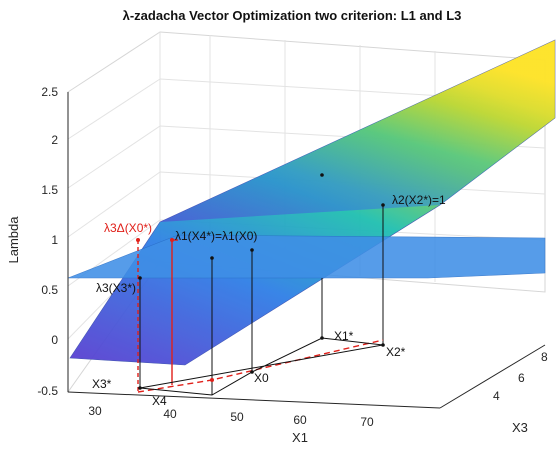  What do you see at coordinates (159, 401) in the screenshot?
I see `annotation-x4: X4` at bounding box center [159, 401].